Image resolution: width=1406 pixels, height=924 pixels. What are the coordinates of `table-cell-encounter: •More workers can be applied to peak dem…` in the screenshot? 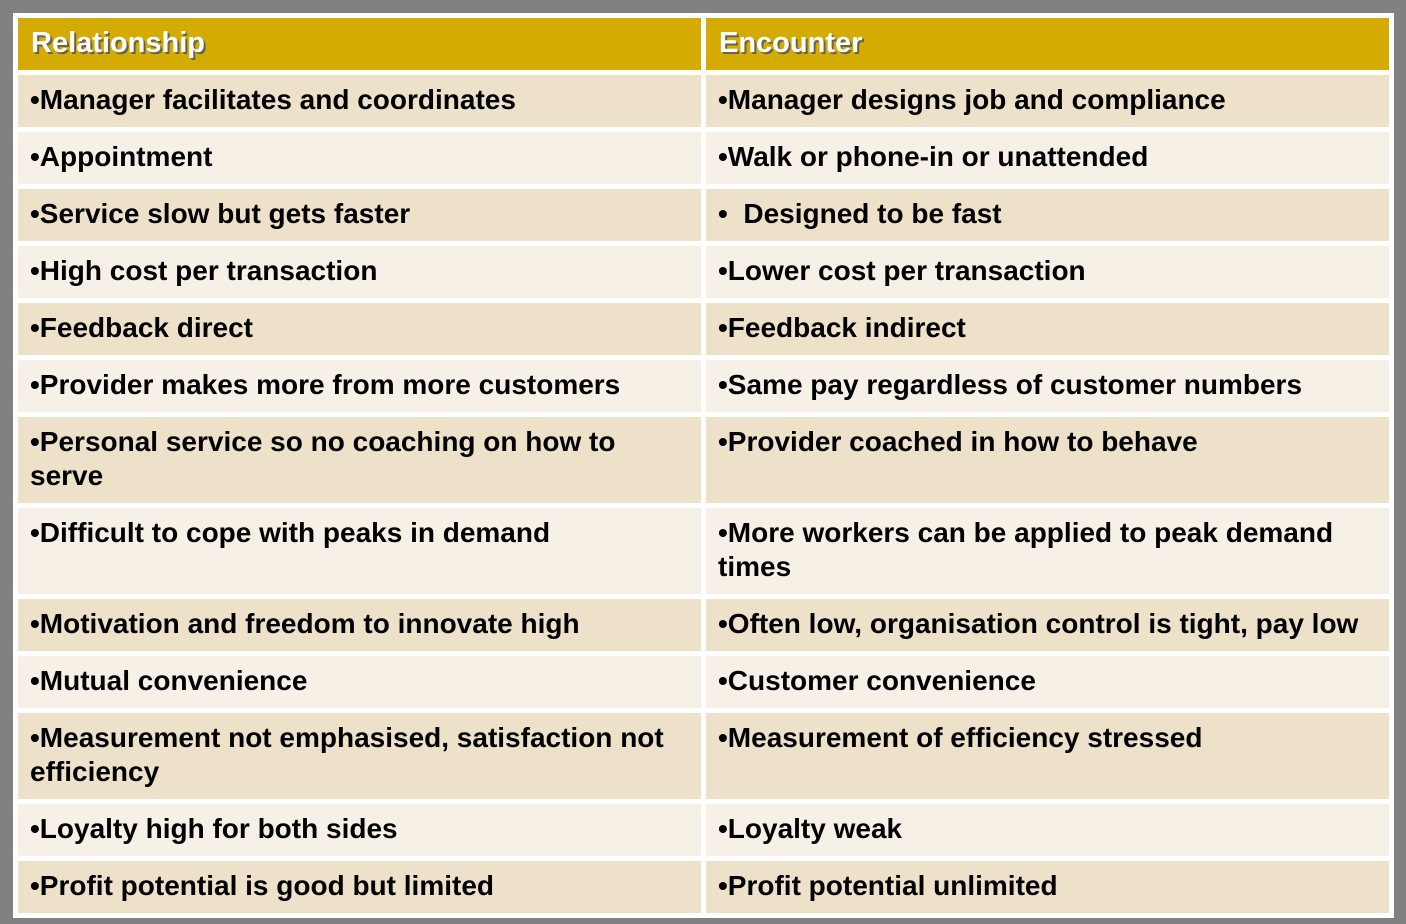 It's located at (1047, 551).